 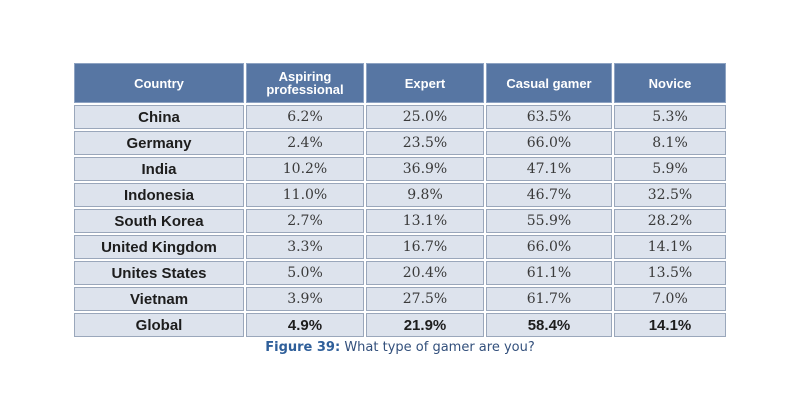 I want to click on country-cell: Germany, so click(x=159, y=143).